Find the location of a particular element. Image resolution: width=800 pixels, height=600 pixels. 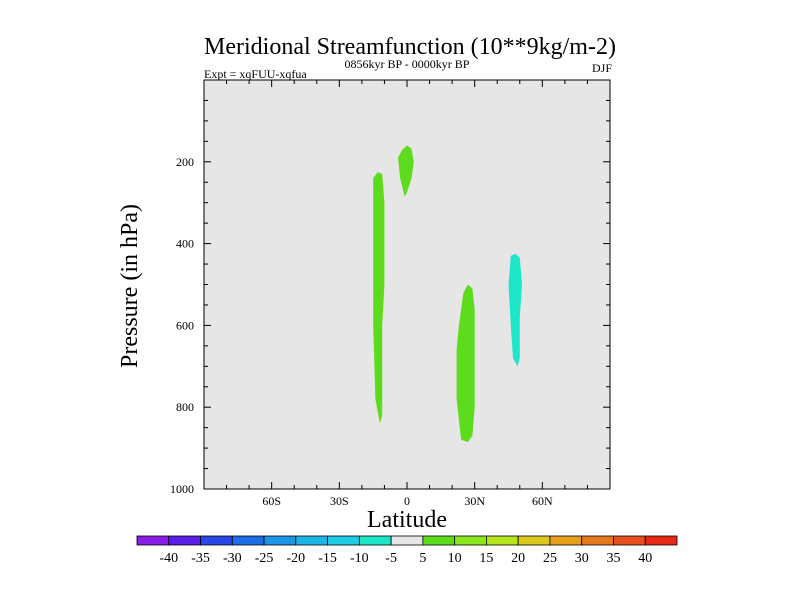

colorbar-label: -20 is located at coordinates (295, 558).